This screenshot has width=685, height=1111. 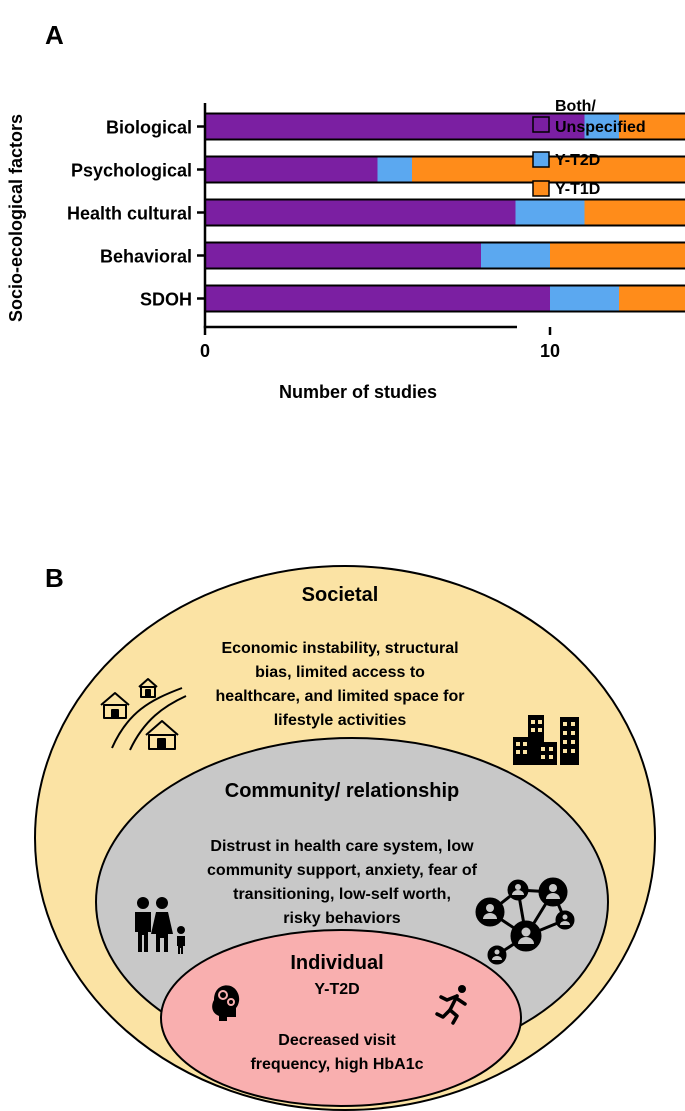 I want to click on community-line-1: Distrust in health care system, low, so click(x=342, y=846).